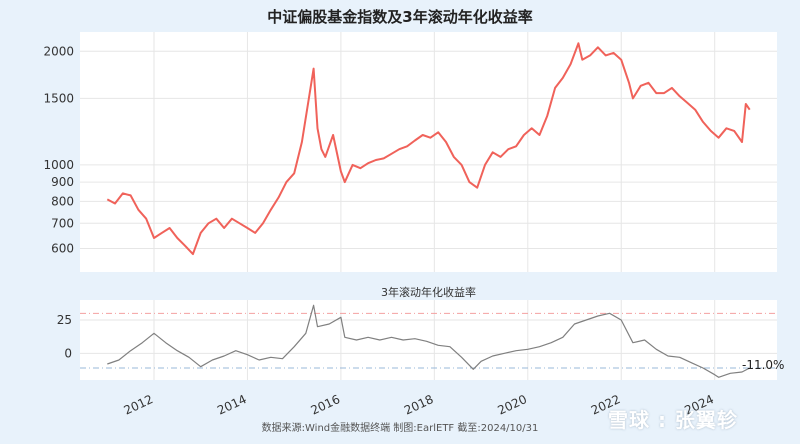 The height and width of the screenshot is (444, 800). I want to click on x-tick-label: 2014, so click(232, 405).